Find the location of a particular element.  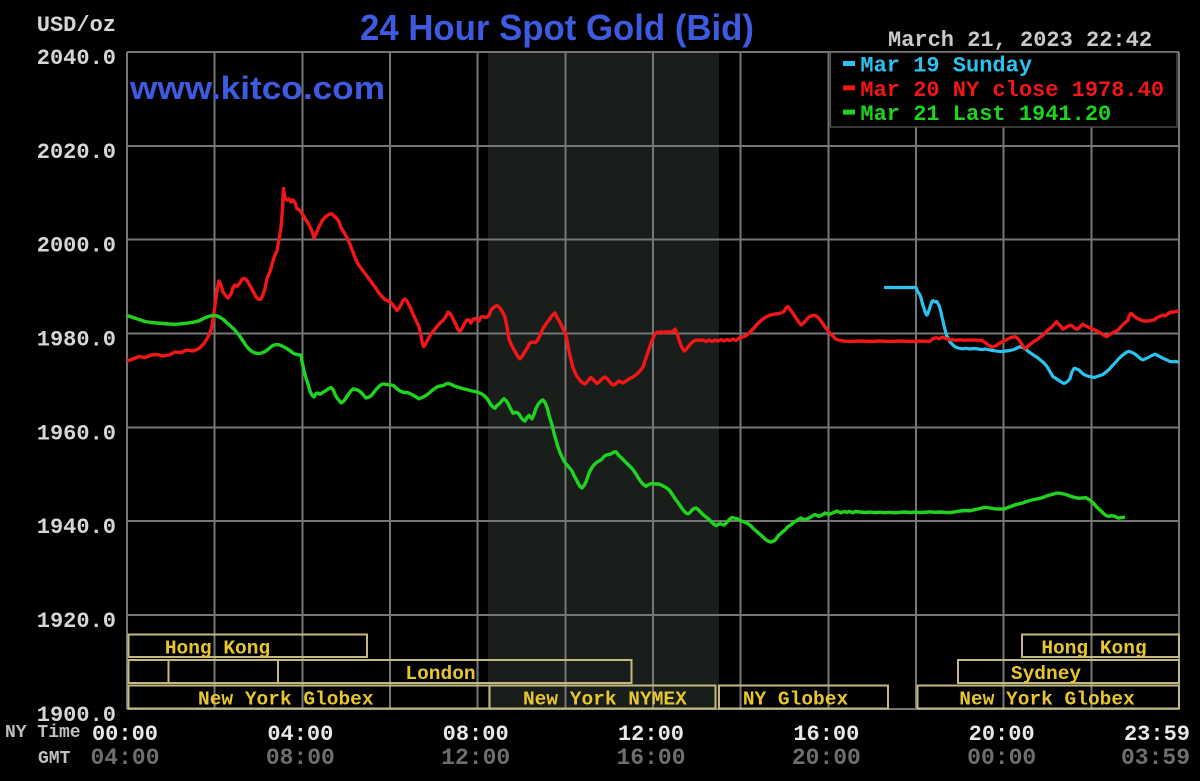

svg-text: 1920.0 is located at coordinates (76, 621).